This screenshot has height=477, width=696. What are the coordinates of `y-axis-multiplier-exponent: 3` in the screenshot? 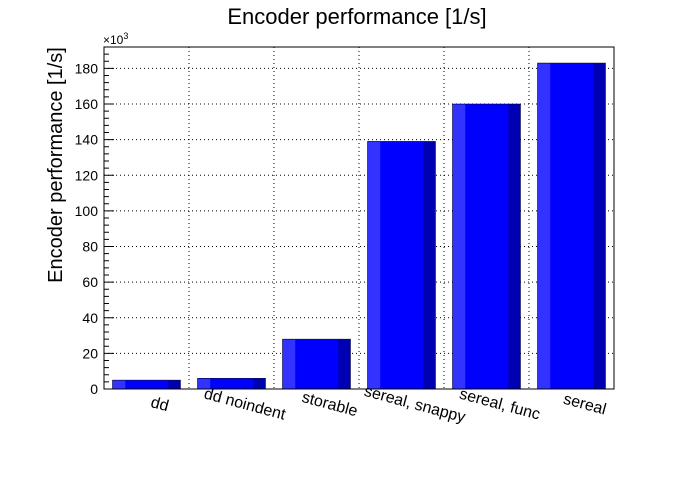 It's located at (125, 36).